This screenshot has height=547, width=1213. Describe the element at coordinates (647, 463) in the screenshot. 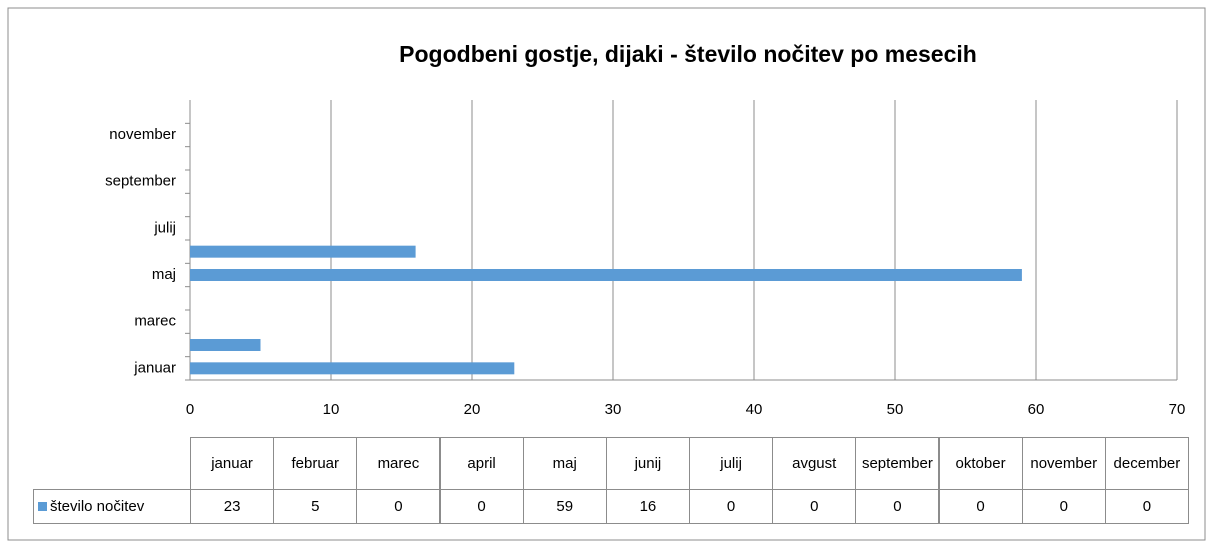

I see `table-header: junij` at that location.